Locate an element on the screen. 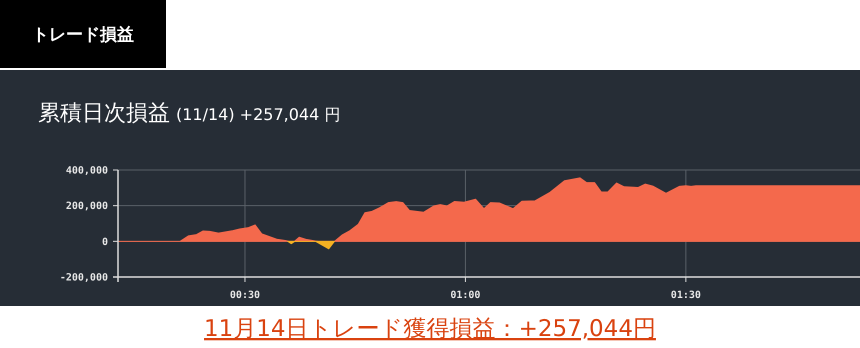 The width and height of the screenshot is (860, 348). x-tick-label: 01:00 is located at coordinates (465, 295).